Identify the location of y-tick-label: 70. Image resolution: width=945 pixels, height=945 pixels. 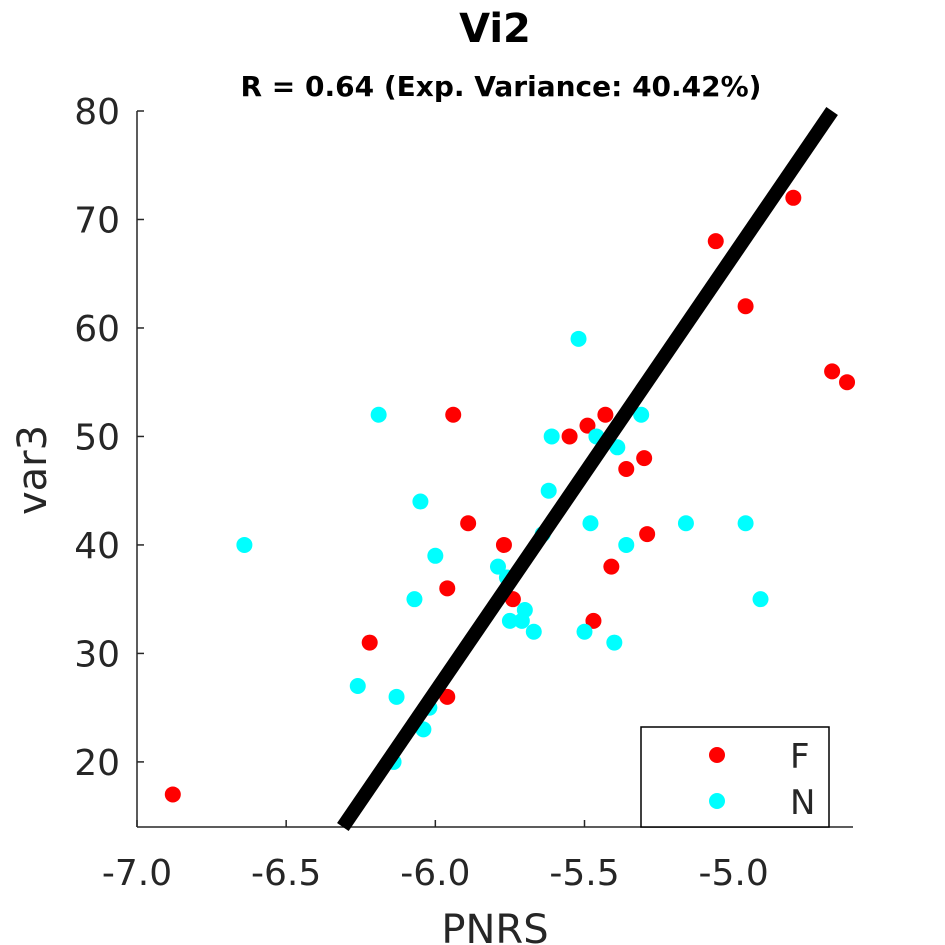
(97, 220).